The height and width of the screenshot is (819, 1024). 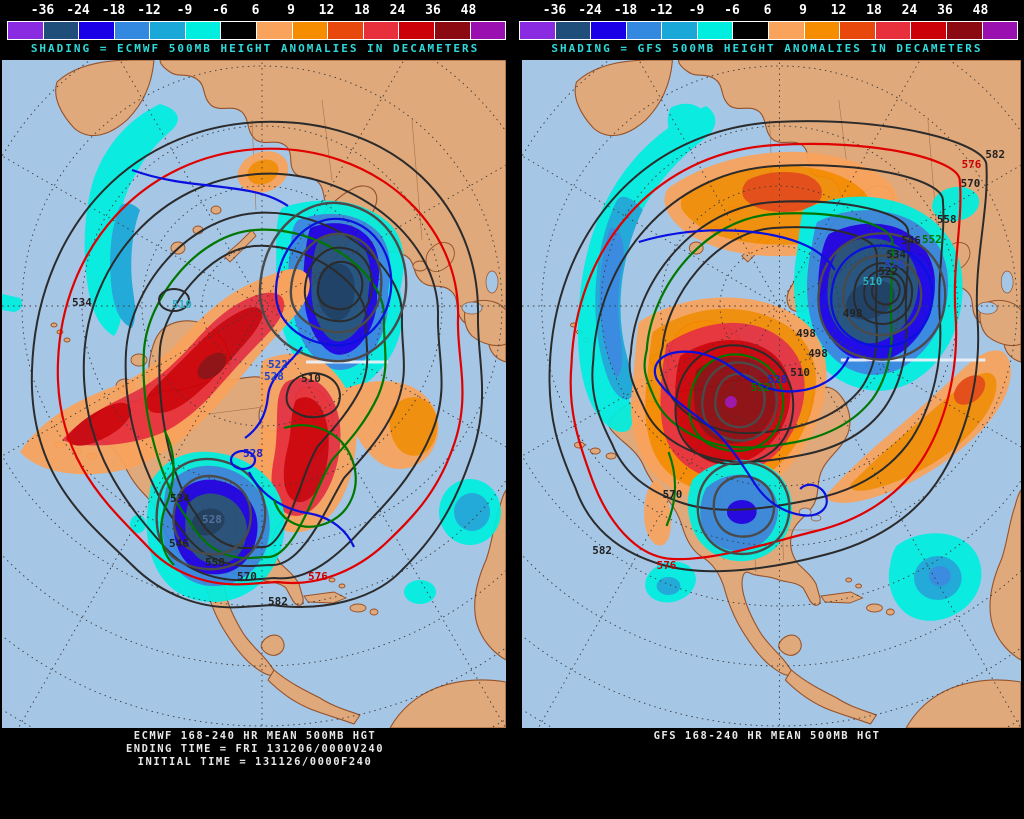 I want to click on caption-line: GFS 168-240 HR MEAN 500MB HGT, so click(x=767, y=736).